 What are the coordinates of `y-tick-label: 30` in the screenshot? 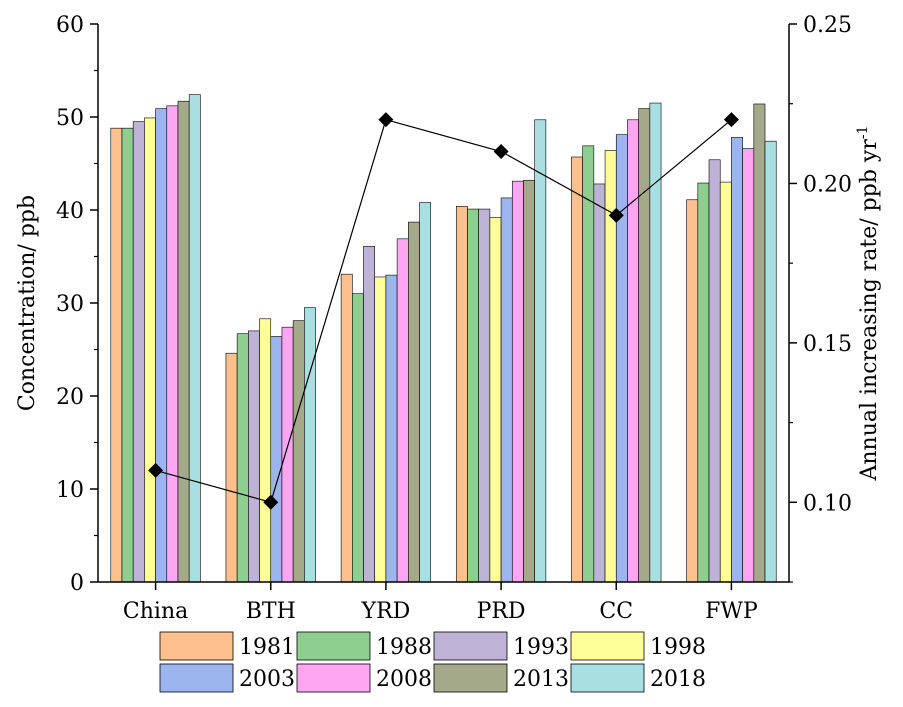 It's located at (70, 304).